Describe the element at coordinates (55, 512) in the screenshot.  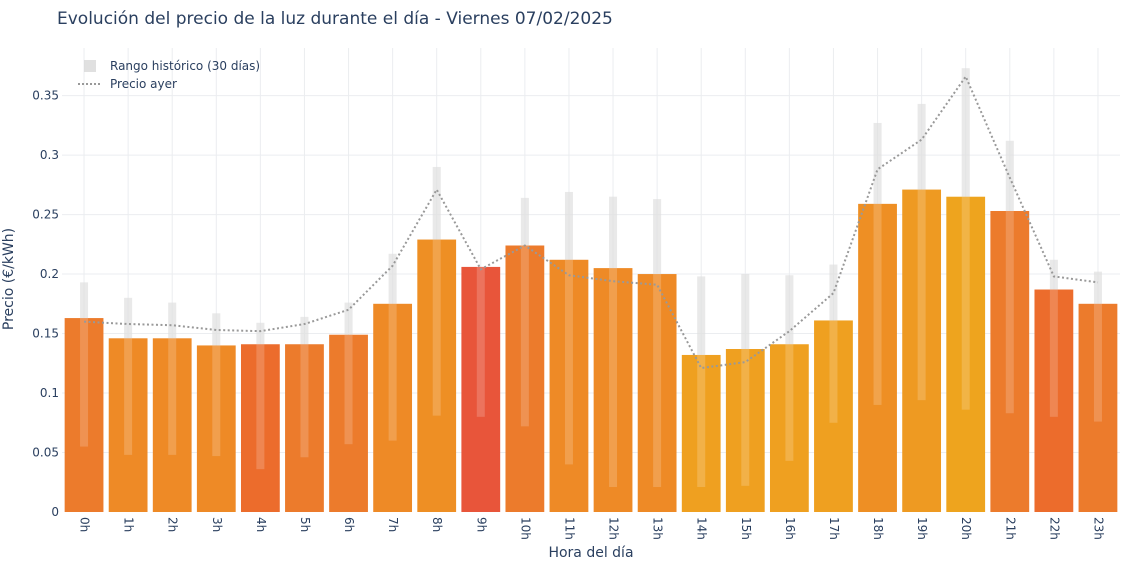
I see `y-tick-label: 0` at that location.